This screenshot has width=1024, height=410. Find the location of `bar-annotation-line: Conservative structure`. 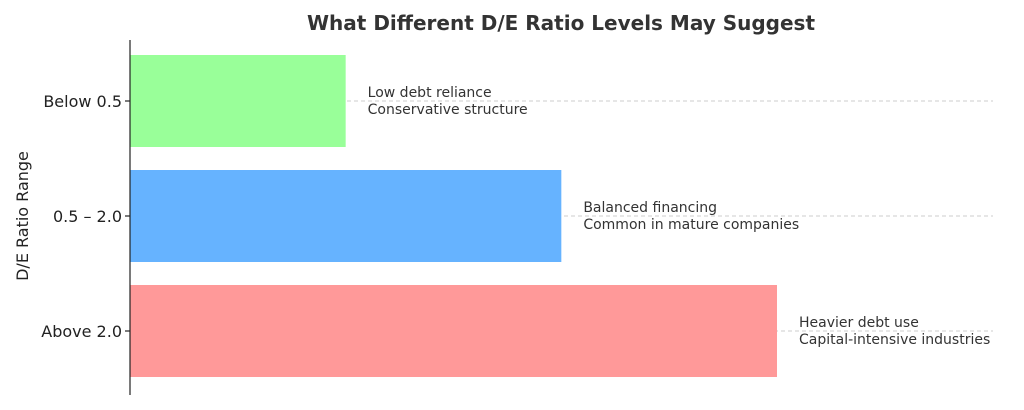

bar-annotation-line: Conservative structure is located at coordinates (448, 110).